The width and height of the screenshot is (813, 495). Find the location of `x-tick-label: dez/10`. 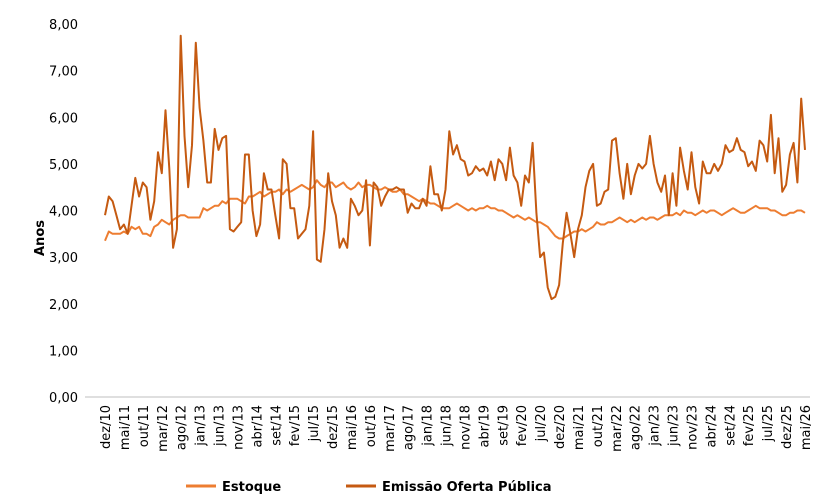

x-tick-label: dez/10 is located at coordinates (106, 427).